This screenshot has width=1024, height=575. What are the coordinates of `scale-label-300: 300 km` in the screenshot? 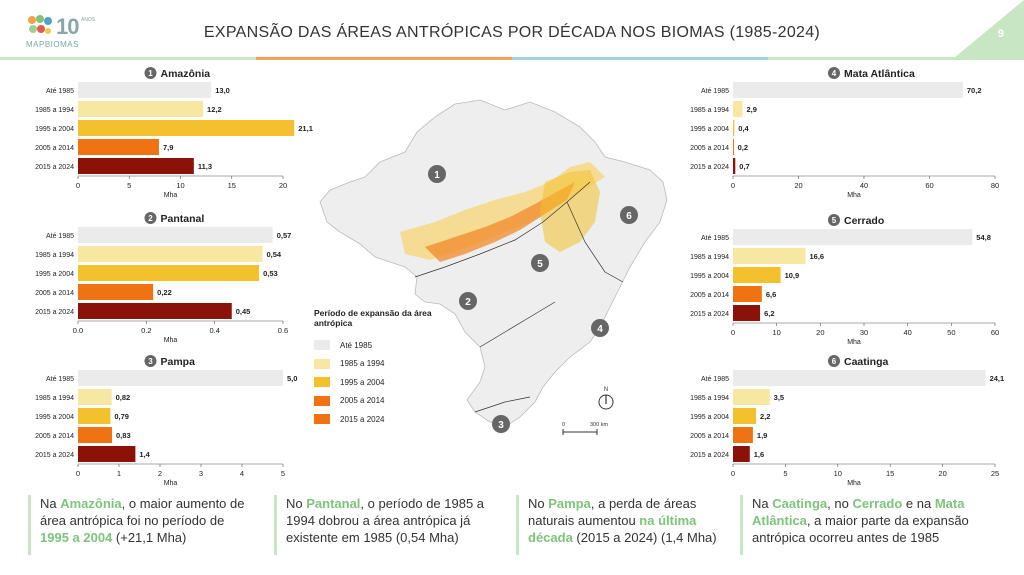 It's located at (599, 425).